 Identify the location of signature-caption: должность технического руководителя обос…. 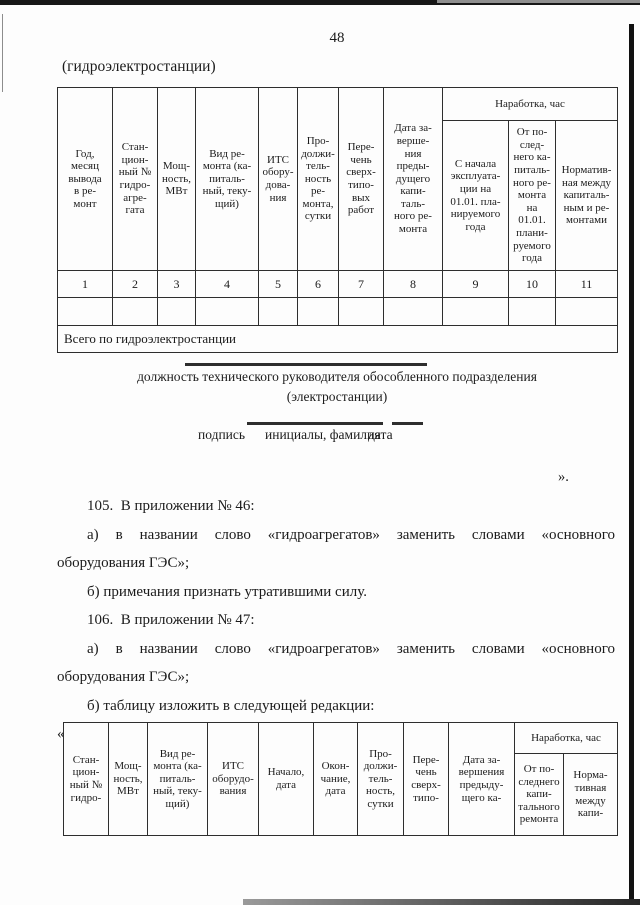
(337, 376).